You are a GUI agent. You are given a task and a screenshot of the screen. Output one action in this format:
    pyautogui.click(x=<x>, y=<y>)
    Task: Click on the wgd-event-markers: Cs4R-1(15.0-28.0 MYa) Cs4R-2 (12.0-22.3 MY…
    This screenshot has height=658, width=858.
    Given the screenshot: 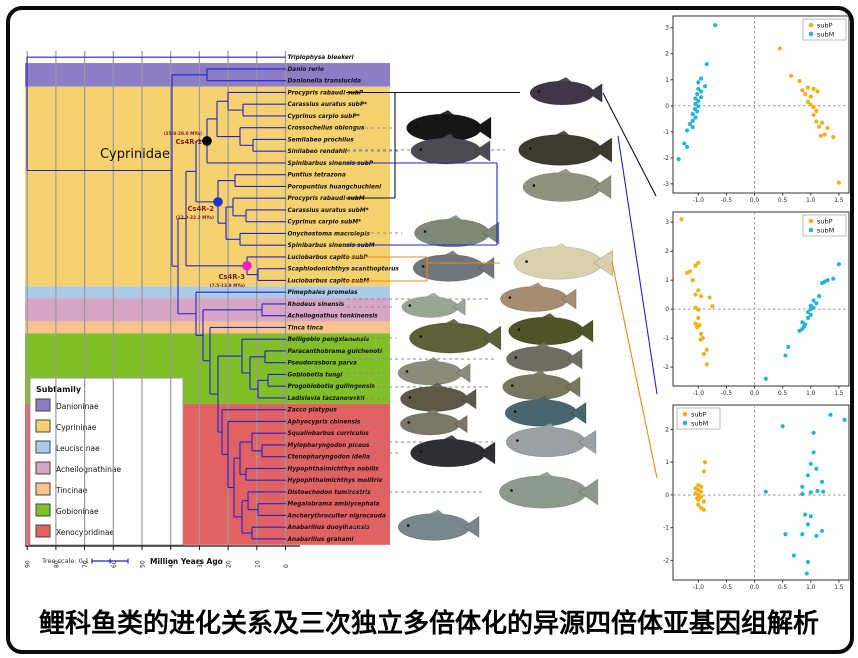 What is the action you would take?
    pyautogui.click(x=208, y=210)
    